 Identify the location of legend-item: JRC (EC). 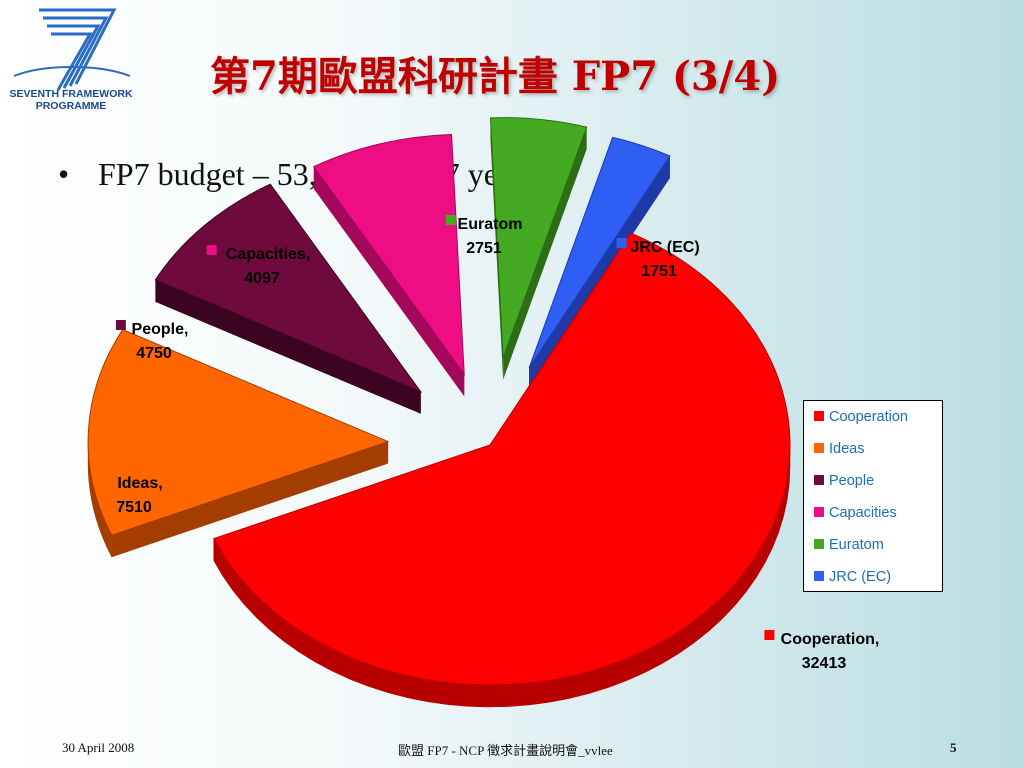
(878, 583).